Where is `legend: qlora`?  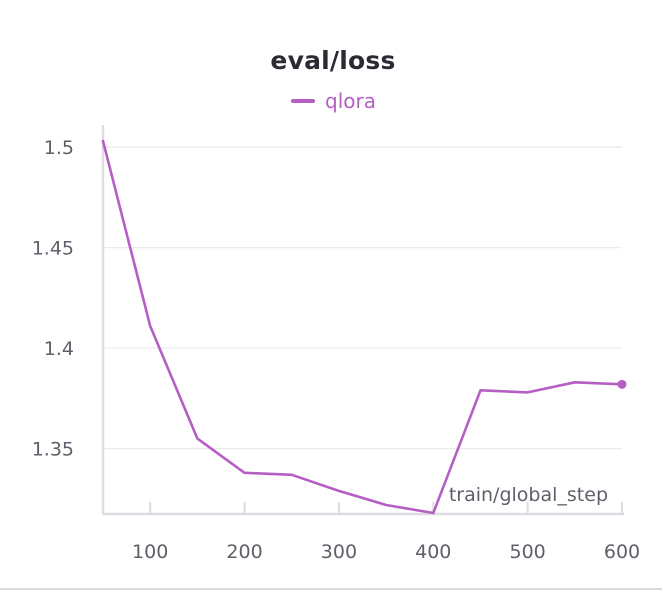
legend: qlora is located at coordinates (333, 101).